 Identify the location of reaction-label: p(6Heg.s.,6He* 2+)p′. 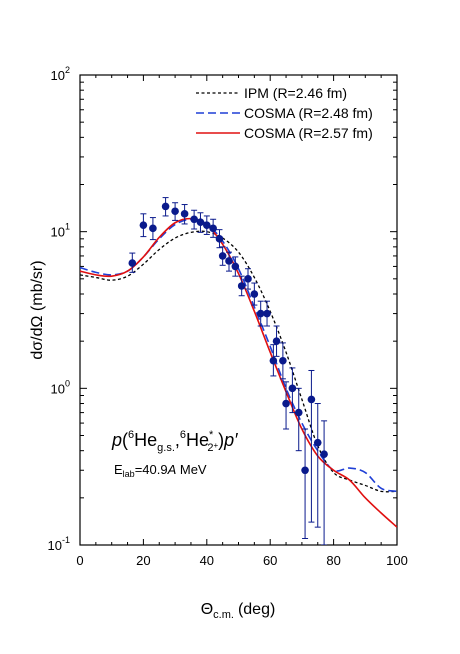
(174, 441).